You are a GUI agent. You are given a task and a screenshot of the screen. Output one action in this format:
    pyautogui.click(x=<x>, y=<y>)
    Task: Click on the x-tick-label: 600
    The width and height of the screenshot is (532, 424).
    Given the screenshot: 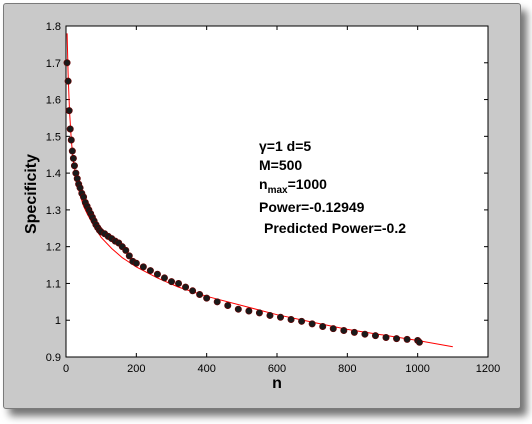 What is the action you would take?
    pyautogui.click(x=277, y=369)
    